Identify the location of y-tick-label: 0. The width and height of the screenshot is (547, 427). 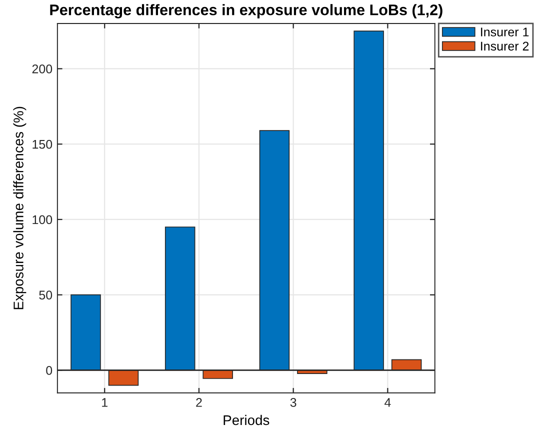
(49, 370).